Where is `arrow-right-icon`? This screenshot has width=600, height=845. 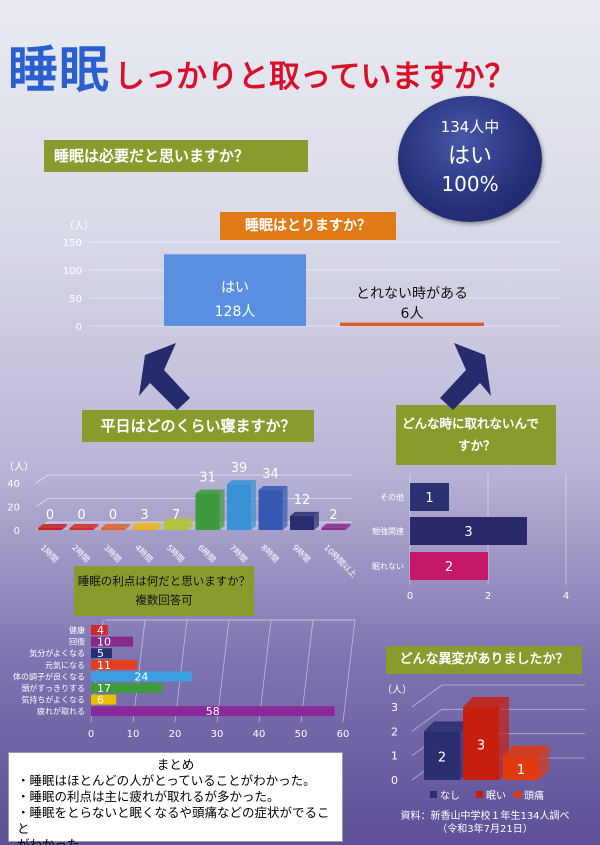 arrow-right-icon is located at coordinates (465, 376).